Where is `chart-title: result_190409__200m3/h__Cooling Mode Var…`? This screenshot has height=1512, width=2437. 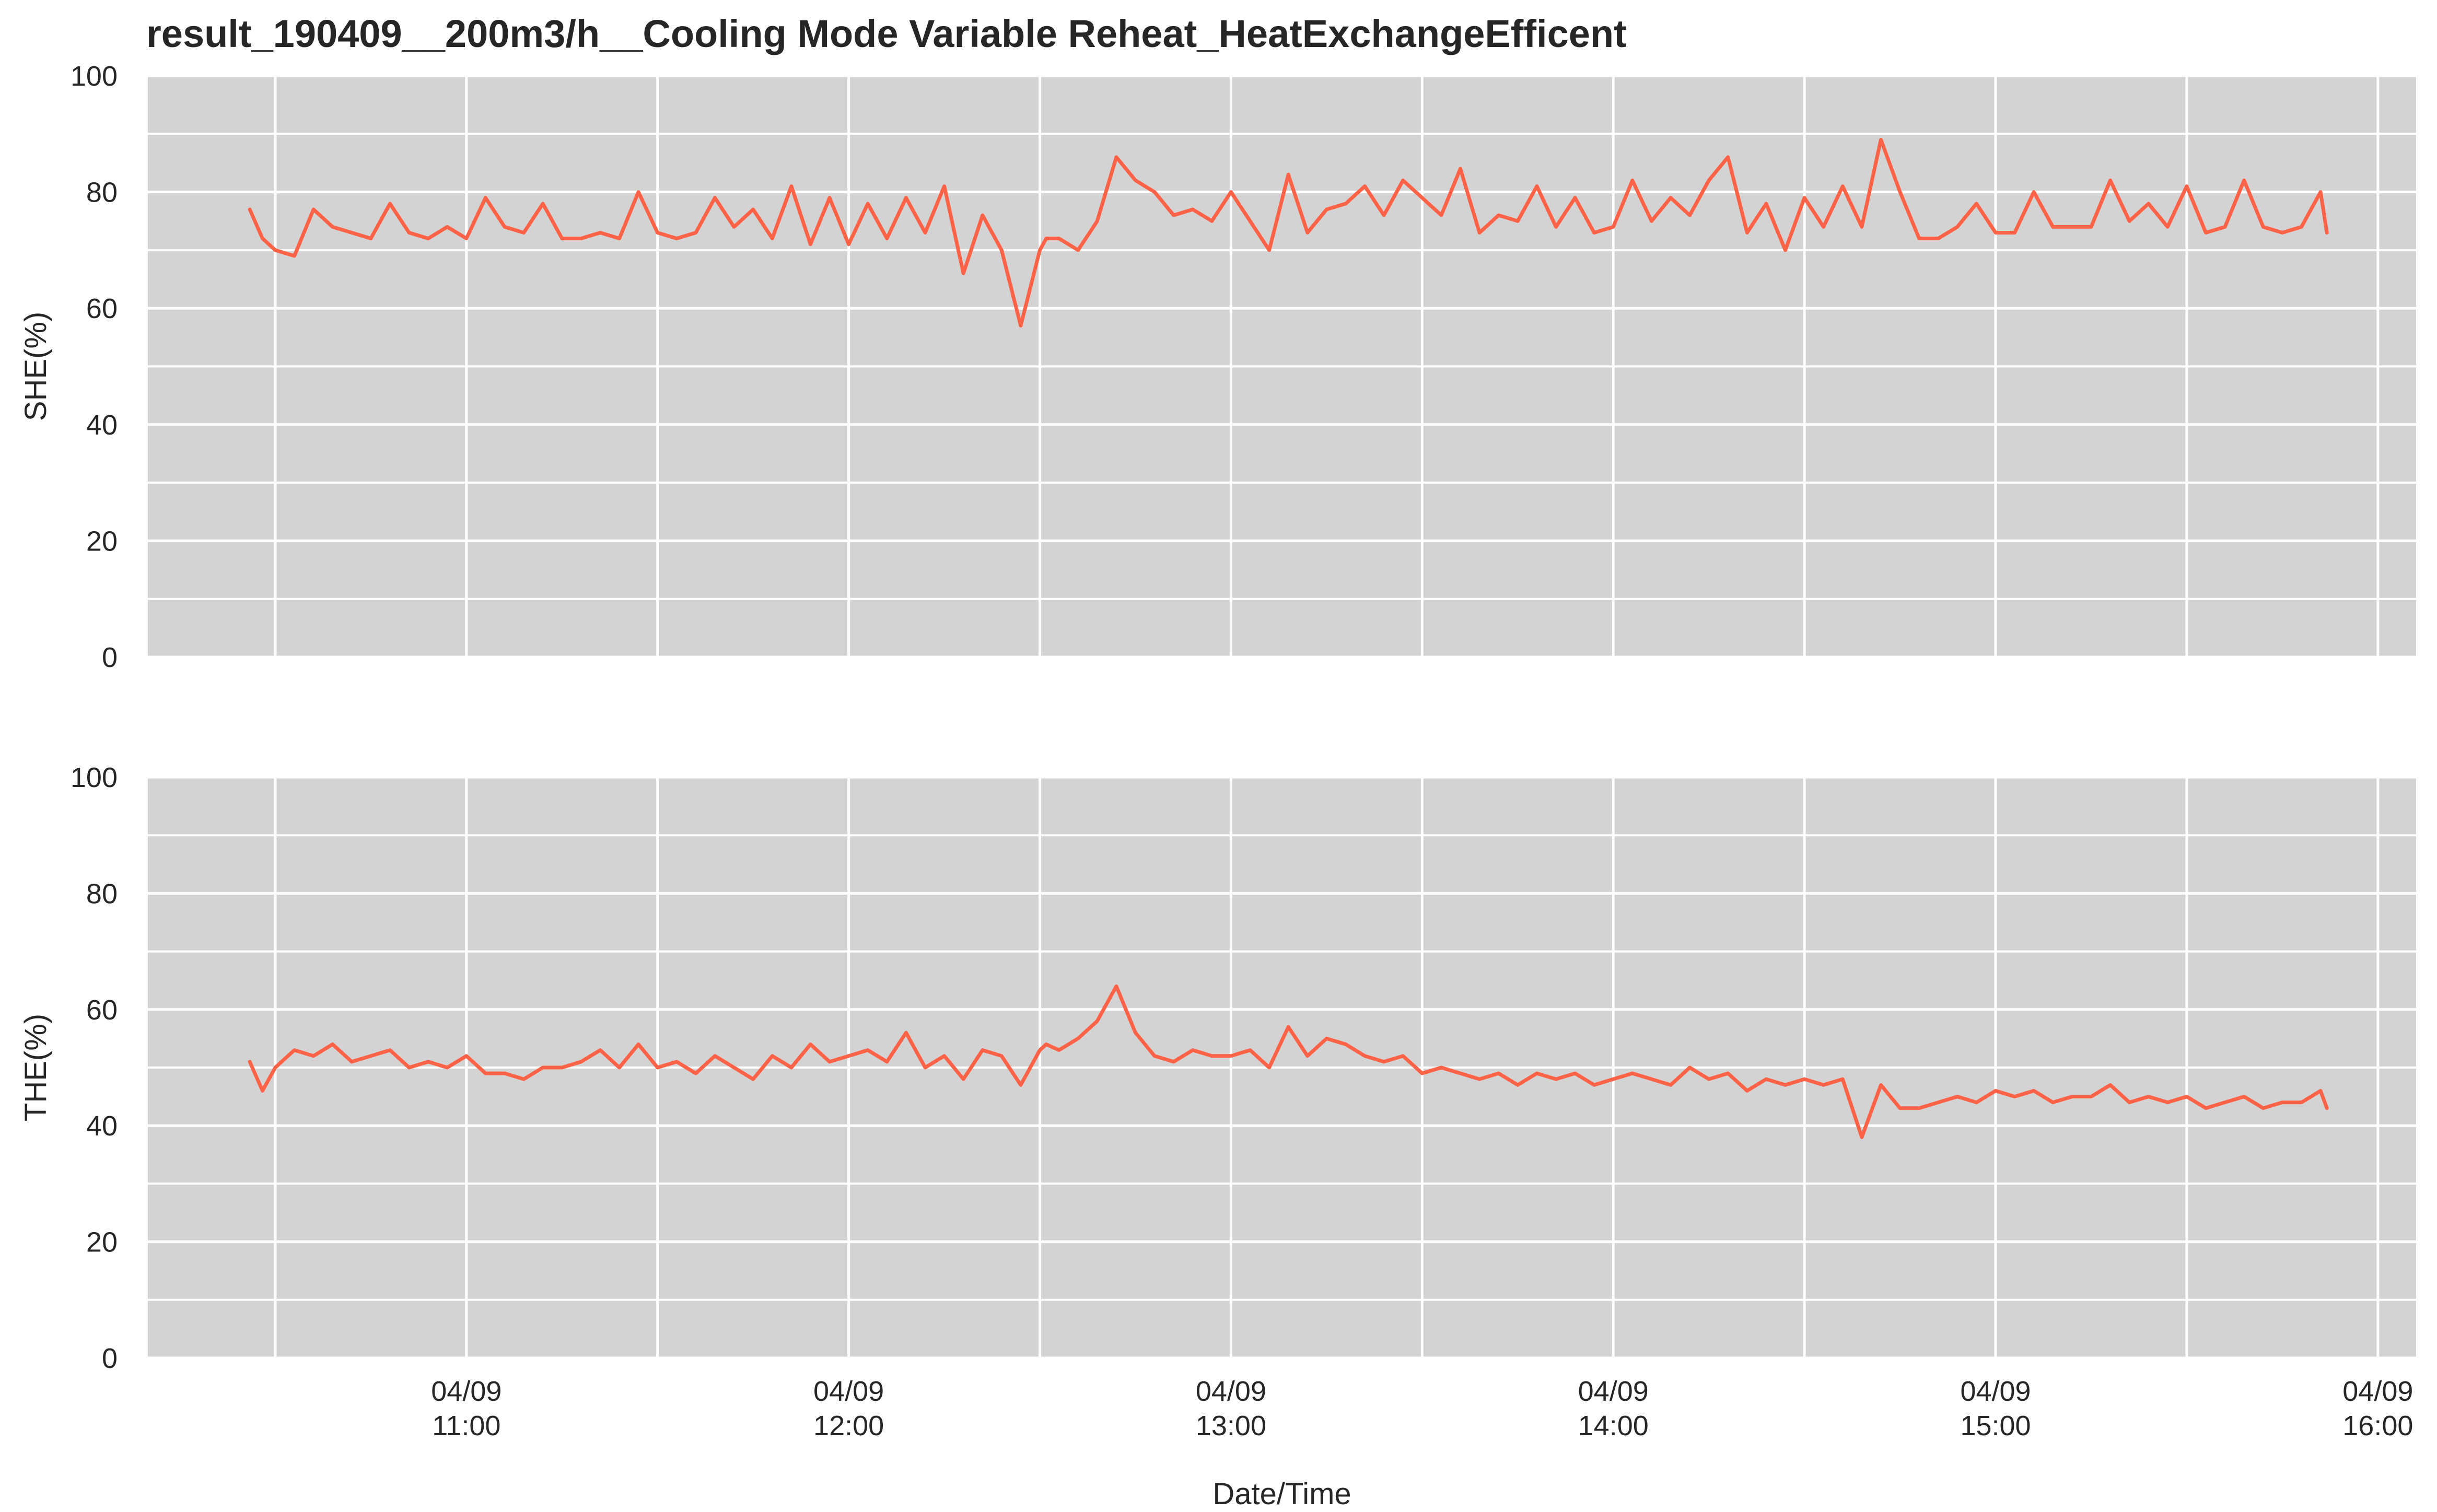
chart-title: result_190409__200m3/h__Cooling Mode Var… is located at coordinates (886, 33).